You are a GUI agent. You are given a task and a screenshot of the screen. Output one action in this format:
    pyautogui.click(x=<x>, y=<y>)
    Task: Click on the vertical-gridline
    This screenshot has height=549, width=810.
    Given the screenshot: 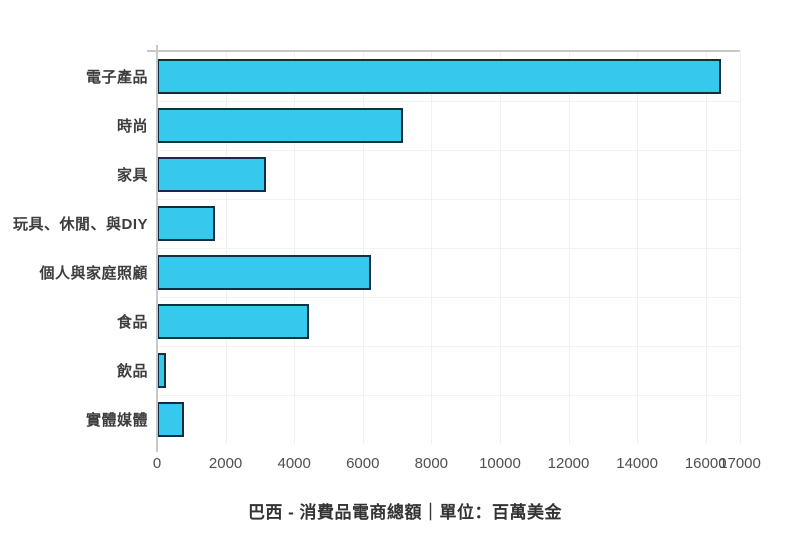 What is the action you would take?
    pyautogui.click(x=740, y=248)
    